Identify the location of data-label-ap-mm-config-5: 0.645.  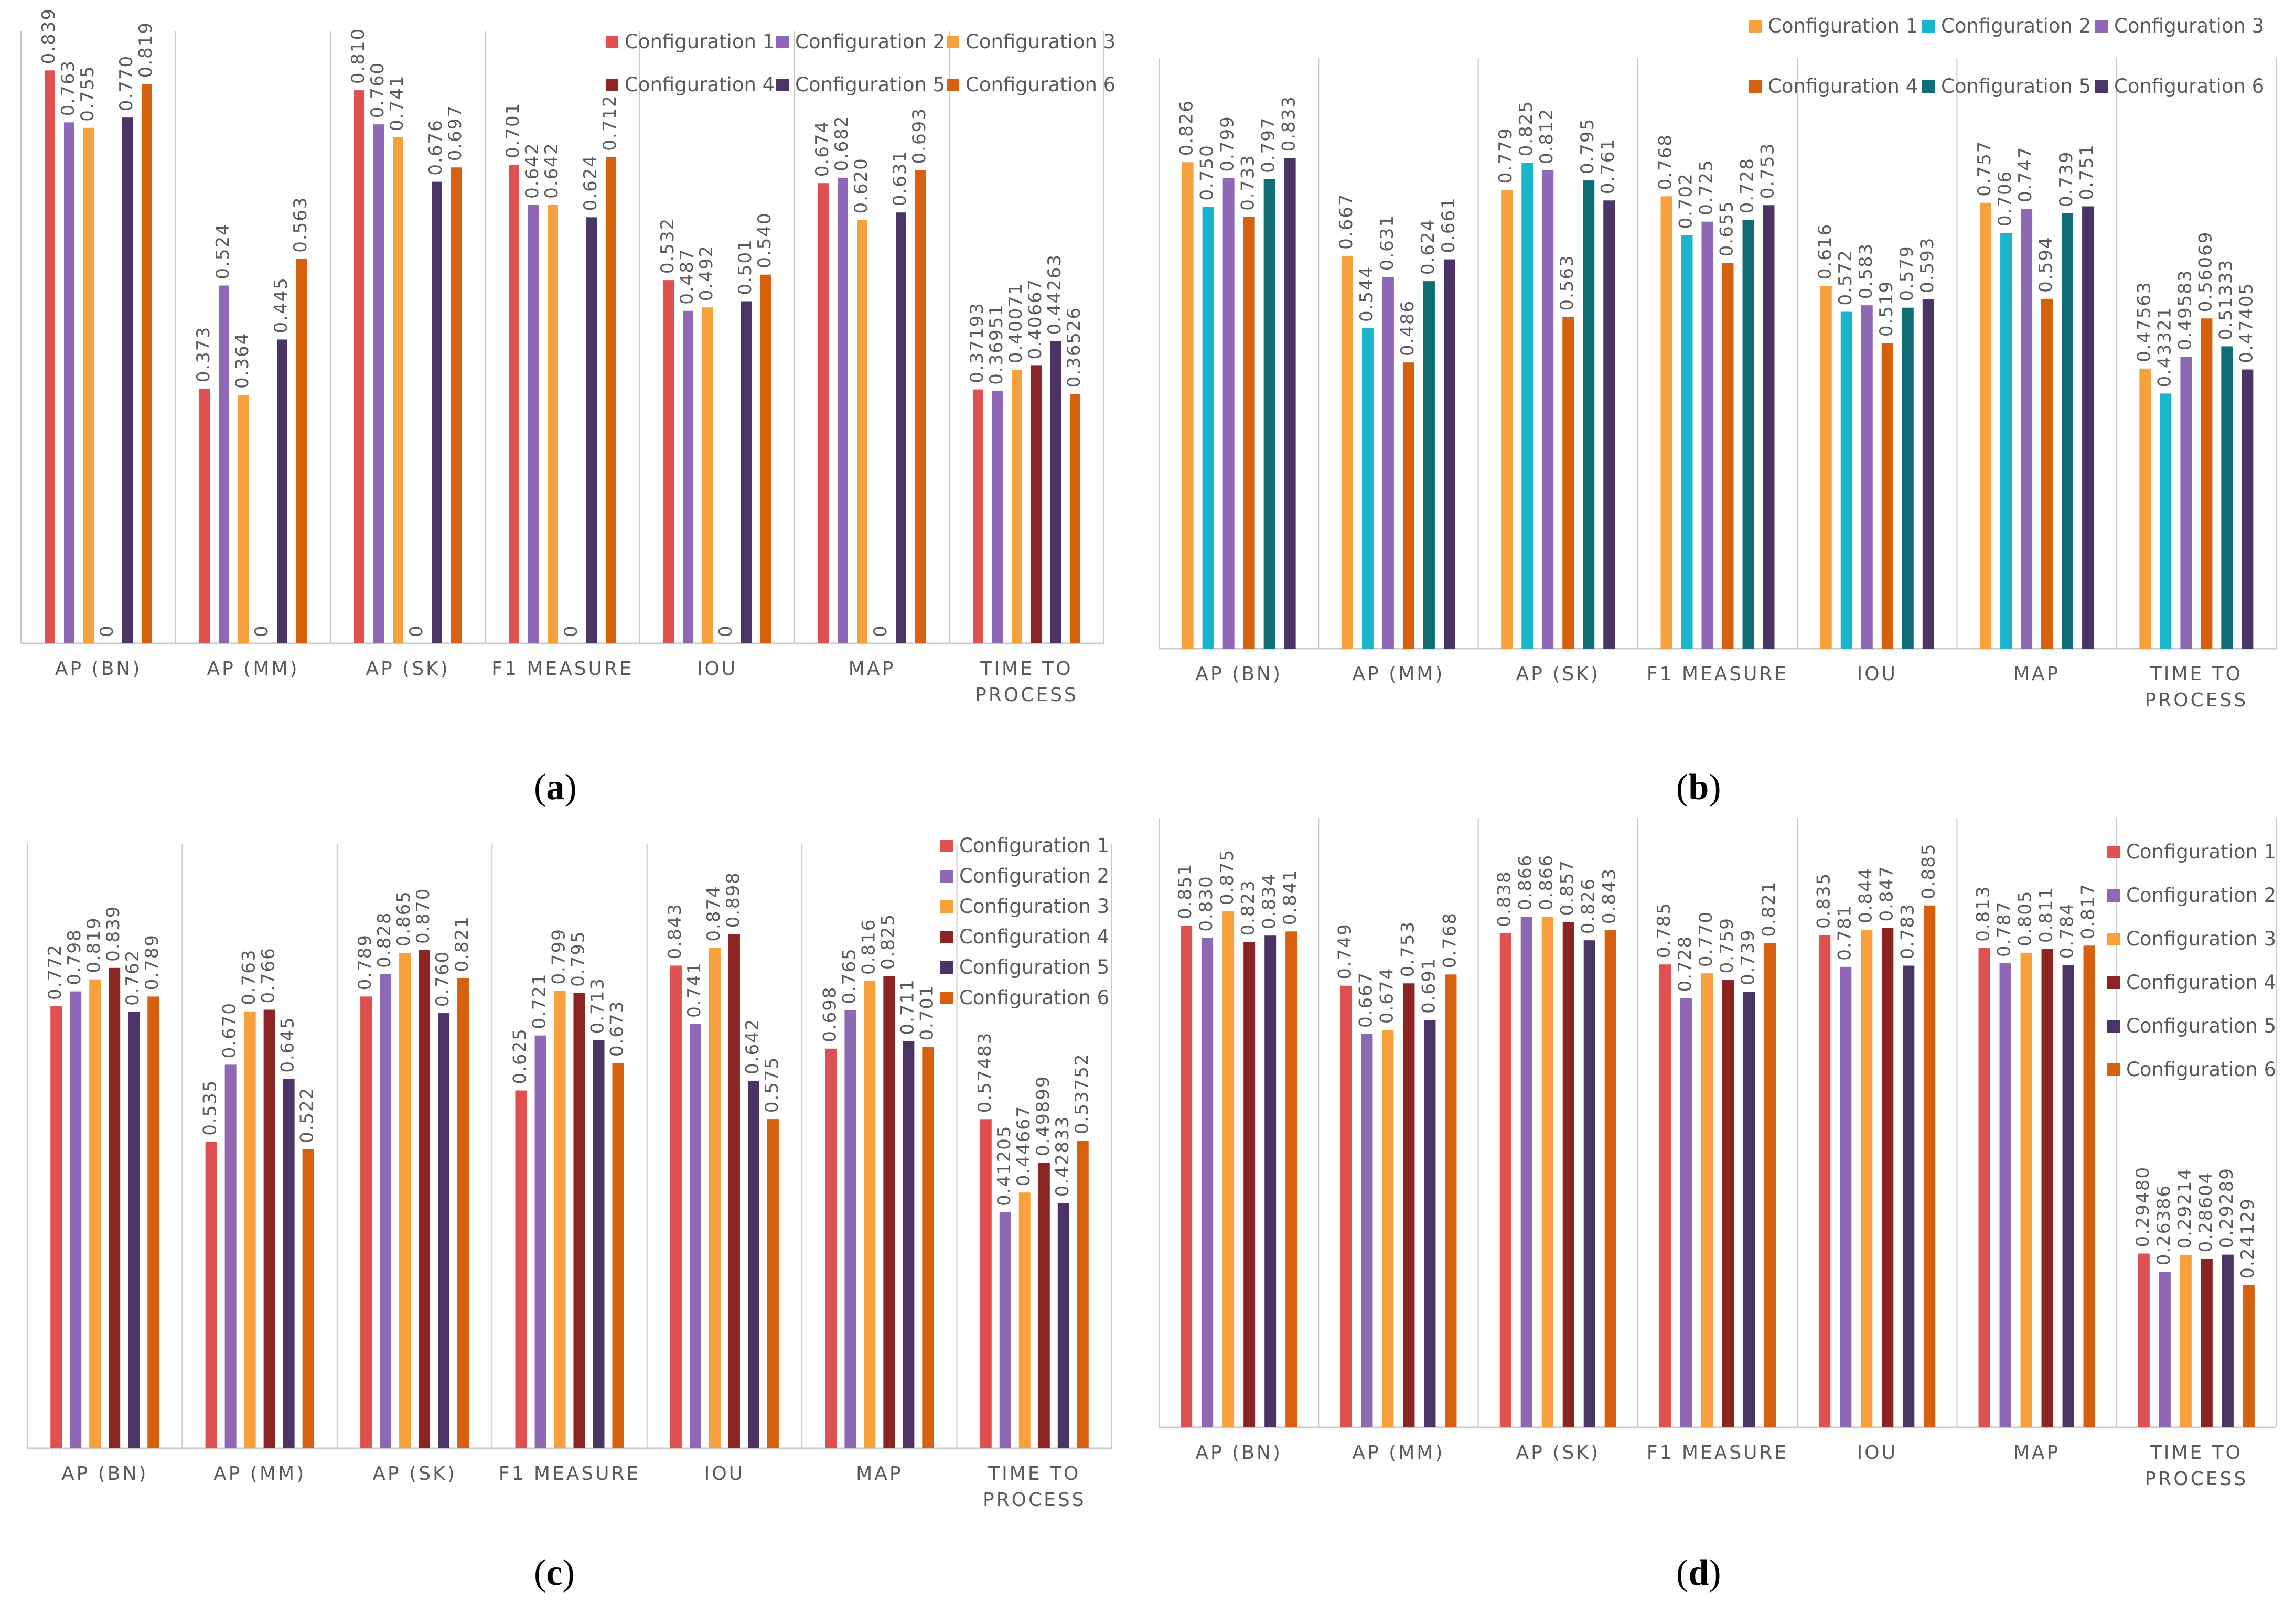
(287, 1044).